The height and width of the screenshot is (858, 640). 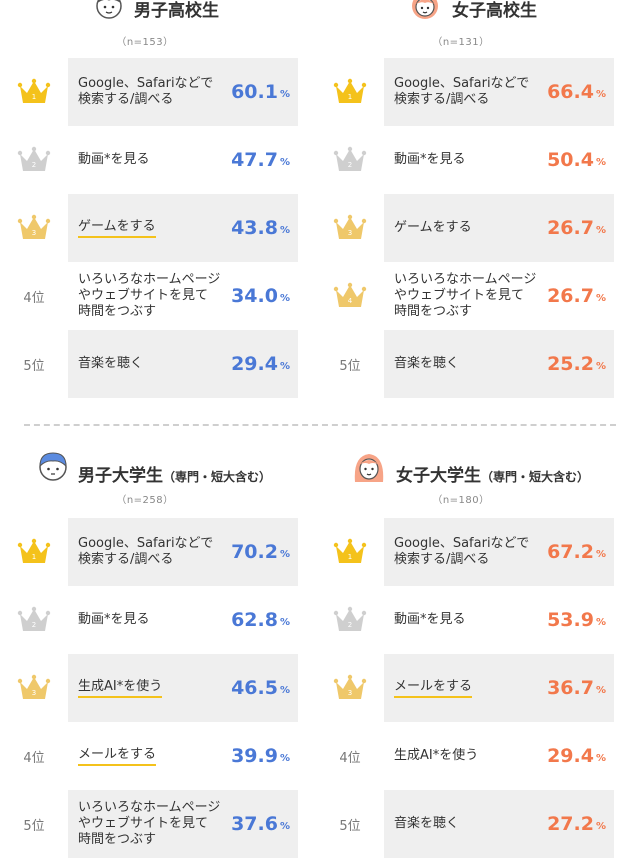 I want to click on table-row: 1 Google、Safariなどで 検索する/調べる 70.2%, so click(x=149, y=552).